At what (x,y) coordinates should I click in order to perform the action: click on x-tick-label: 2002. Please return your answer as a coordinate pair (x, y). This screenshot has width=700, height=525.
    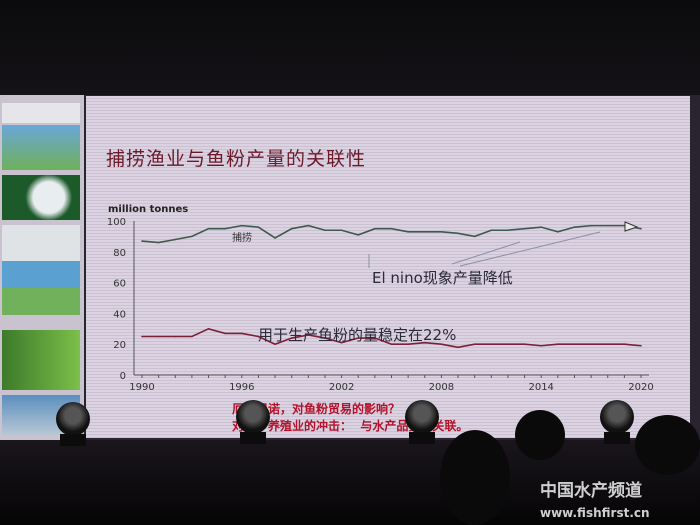
    Looking at the image, I should click on (341, 387).